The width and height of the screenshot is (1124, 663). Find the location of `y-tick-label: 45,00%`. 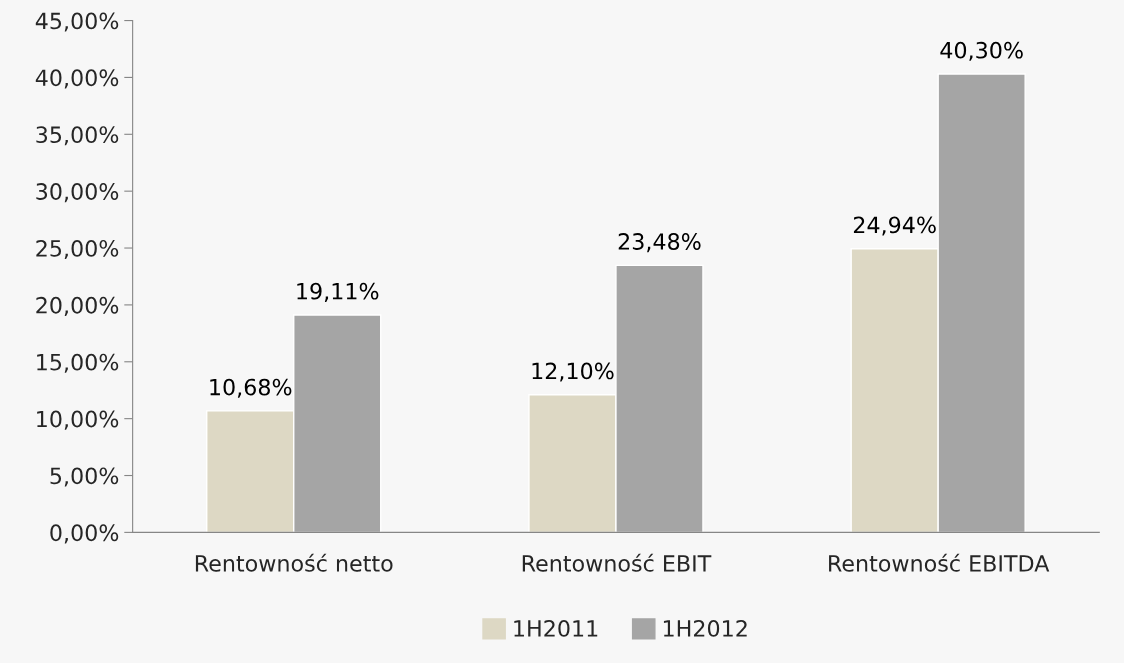

y-tick-label: 45,00% is located at coordinates (77, 22).